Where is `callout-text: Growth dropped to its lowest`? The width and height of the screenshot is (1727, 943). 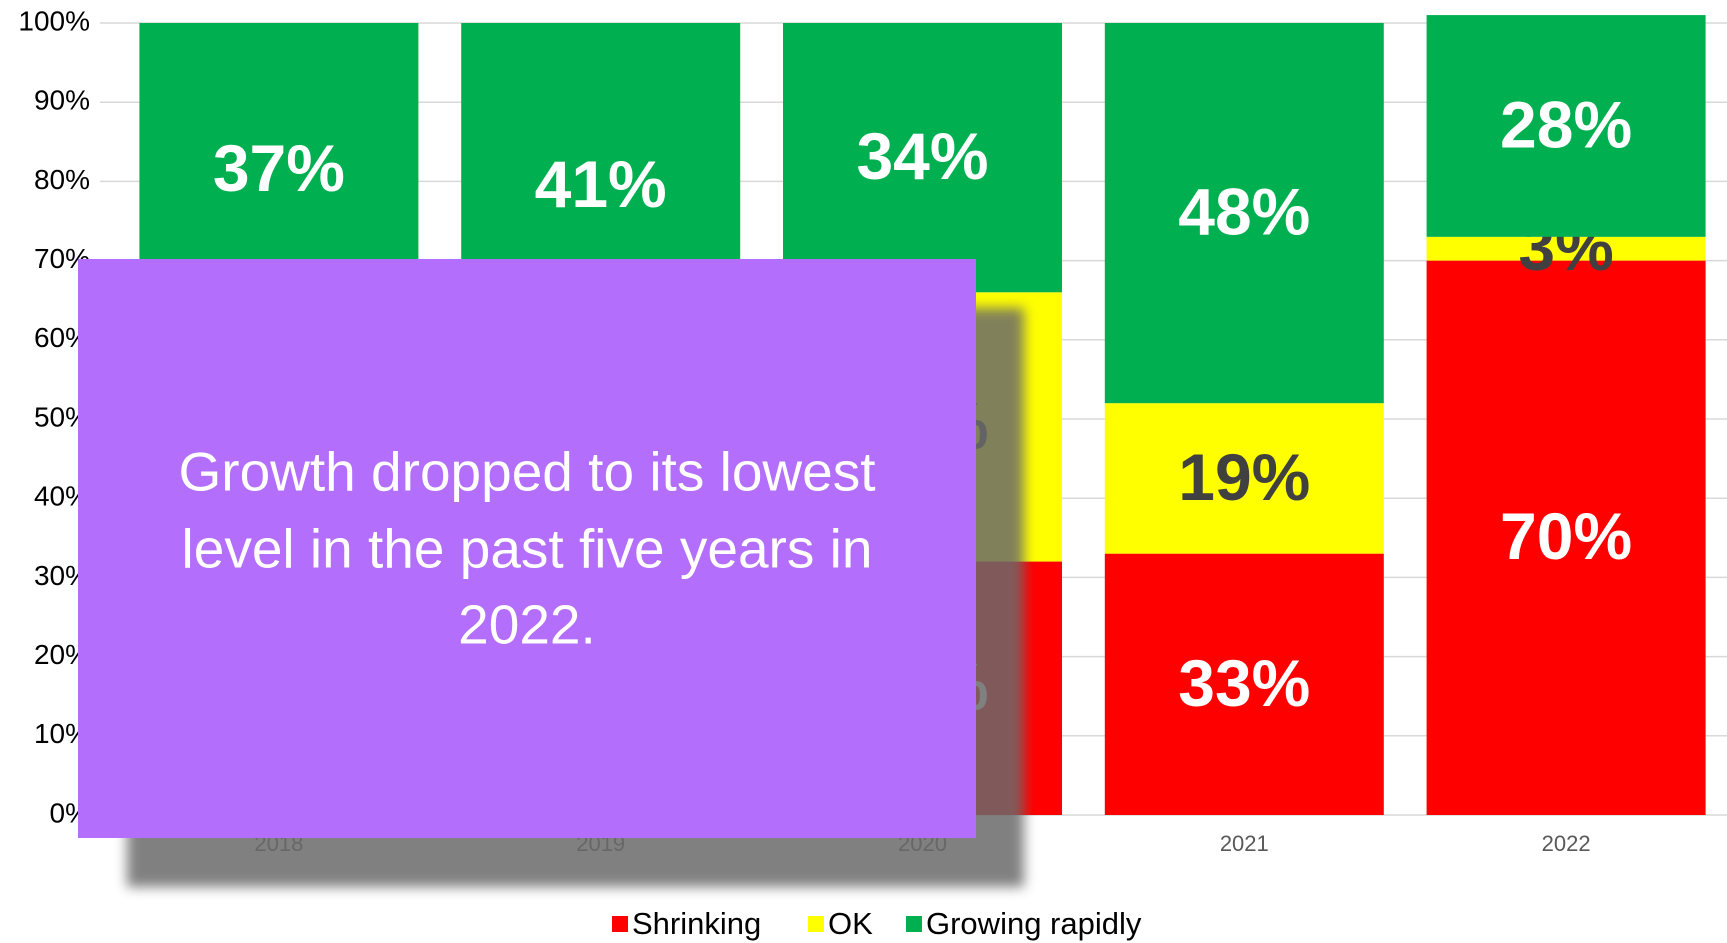 callout-text: Growth dropped to its lowest is located at coordinates (526, 472).